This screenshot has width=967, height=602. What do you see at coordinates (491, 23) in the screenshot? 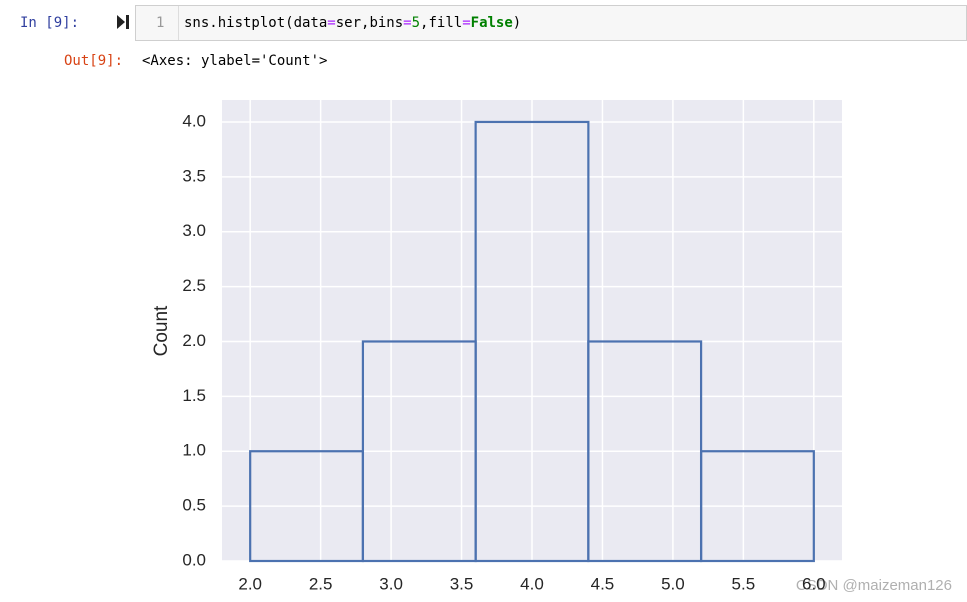
I see `code-token: False` at bounding box center [491, 23].